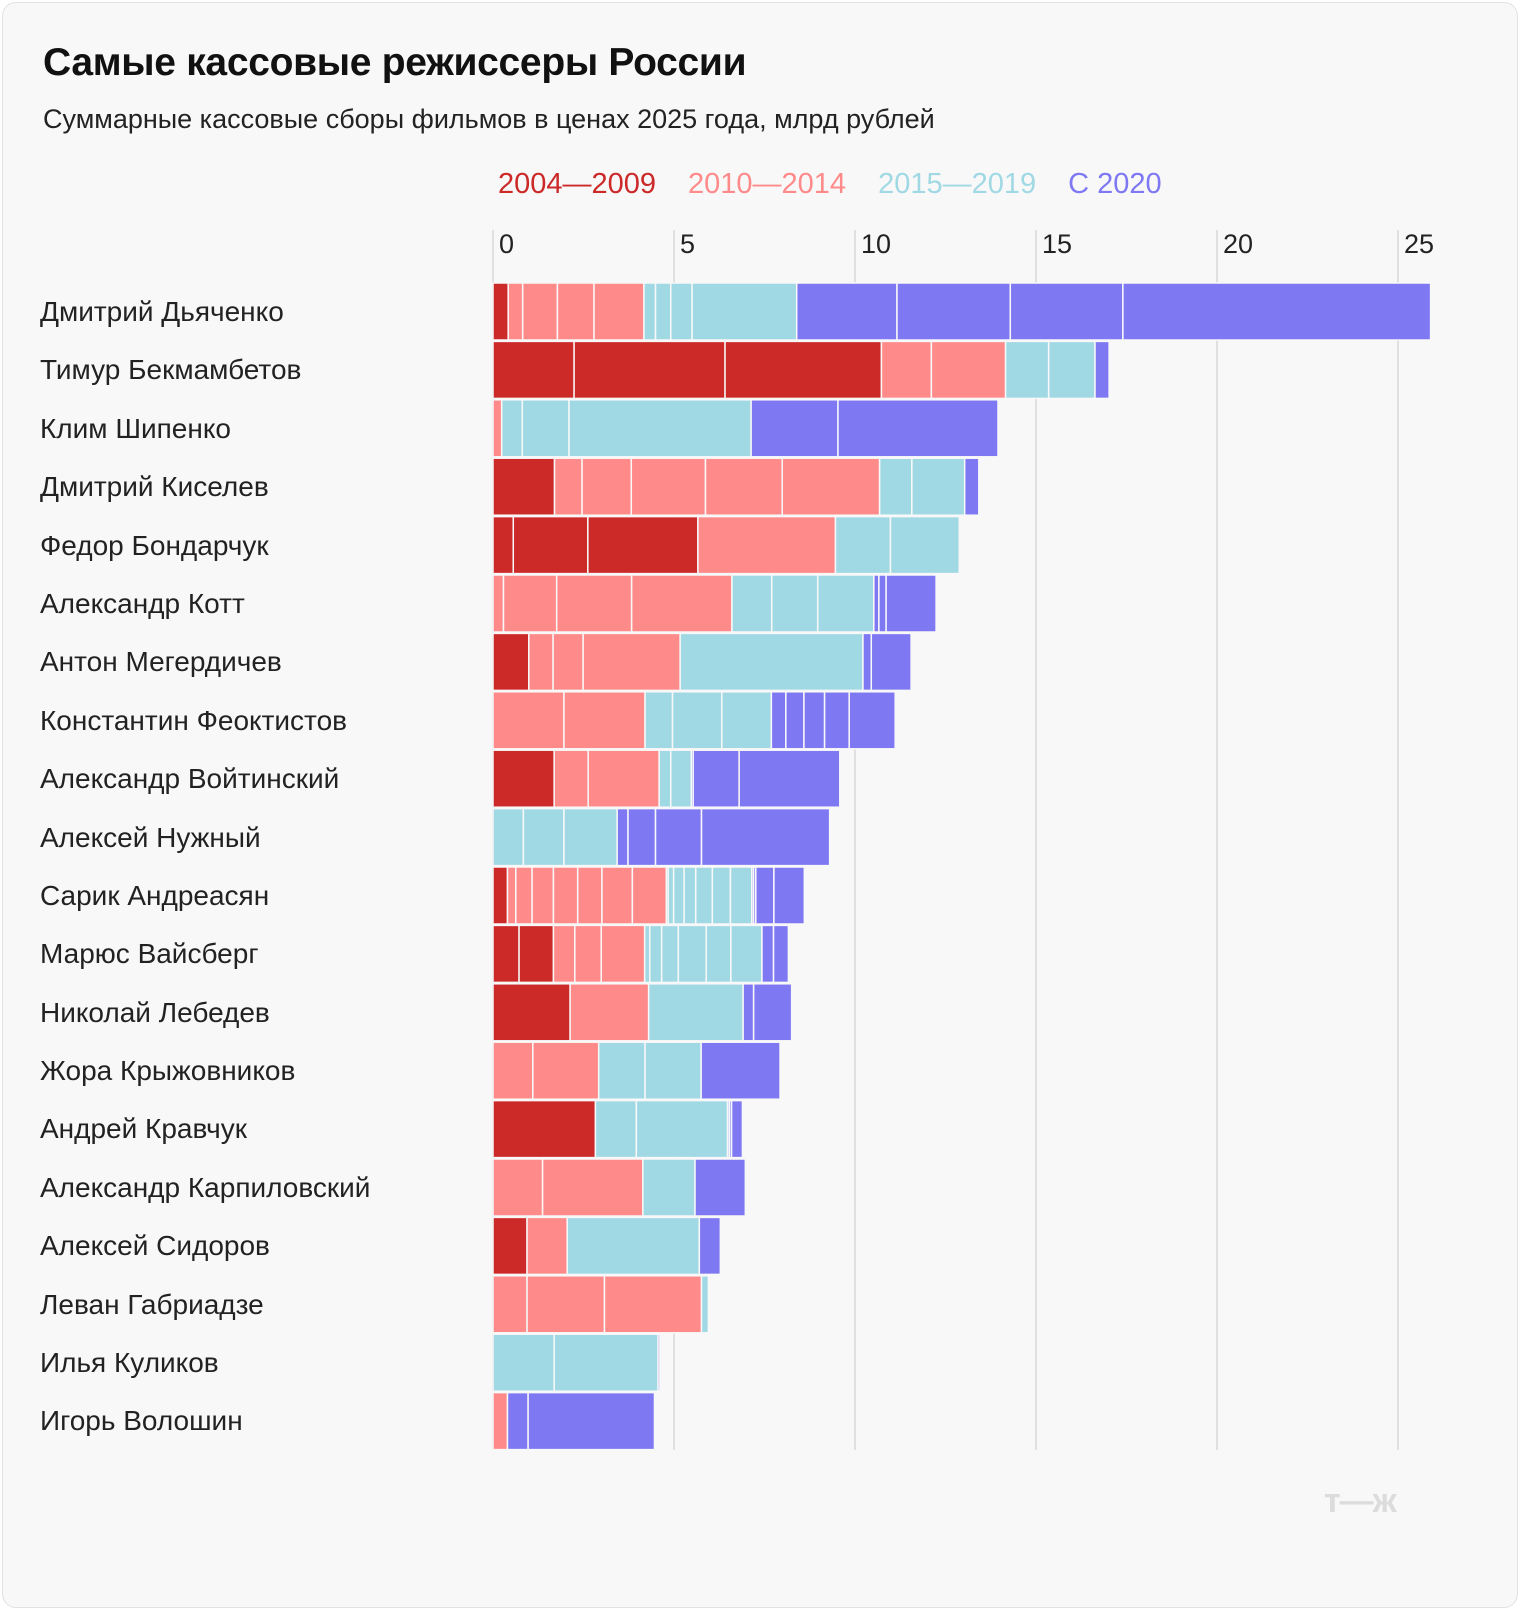 This screenshot has width=1520, height=1610. What do you see at coordinates (161, 662) in the screenshot?
I see `director-name: Антон Мегердичев` at bounding box center [161, 662].